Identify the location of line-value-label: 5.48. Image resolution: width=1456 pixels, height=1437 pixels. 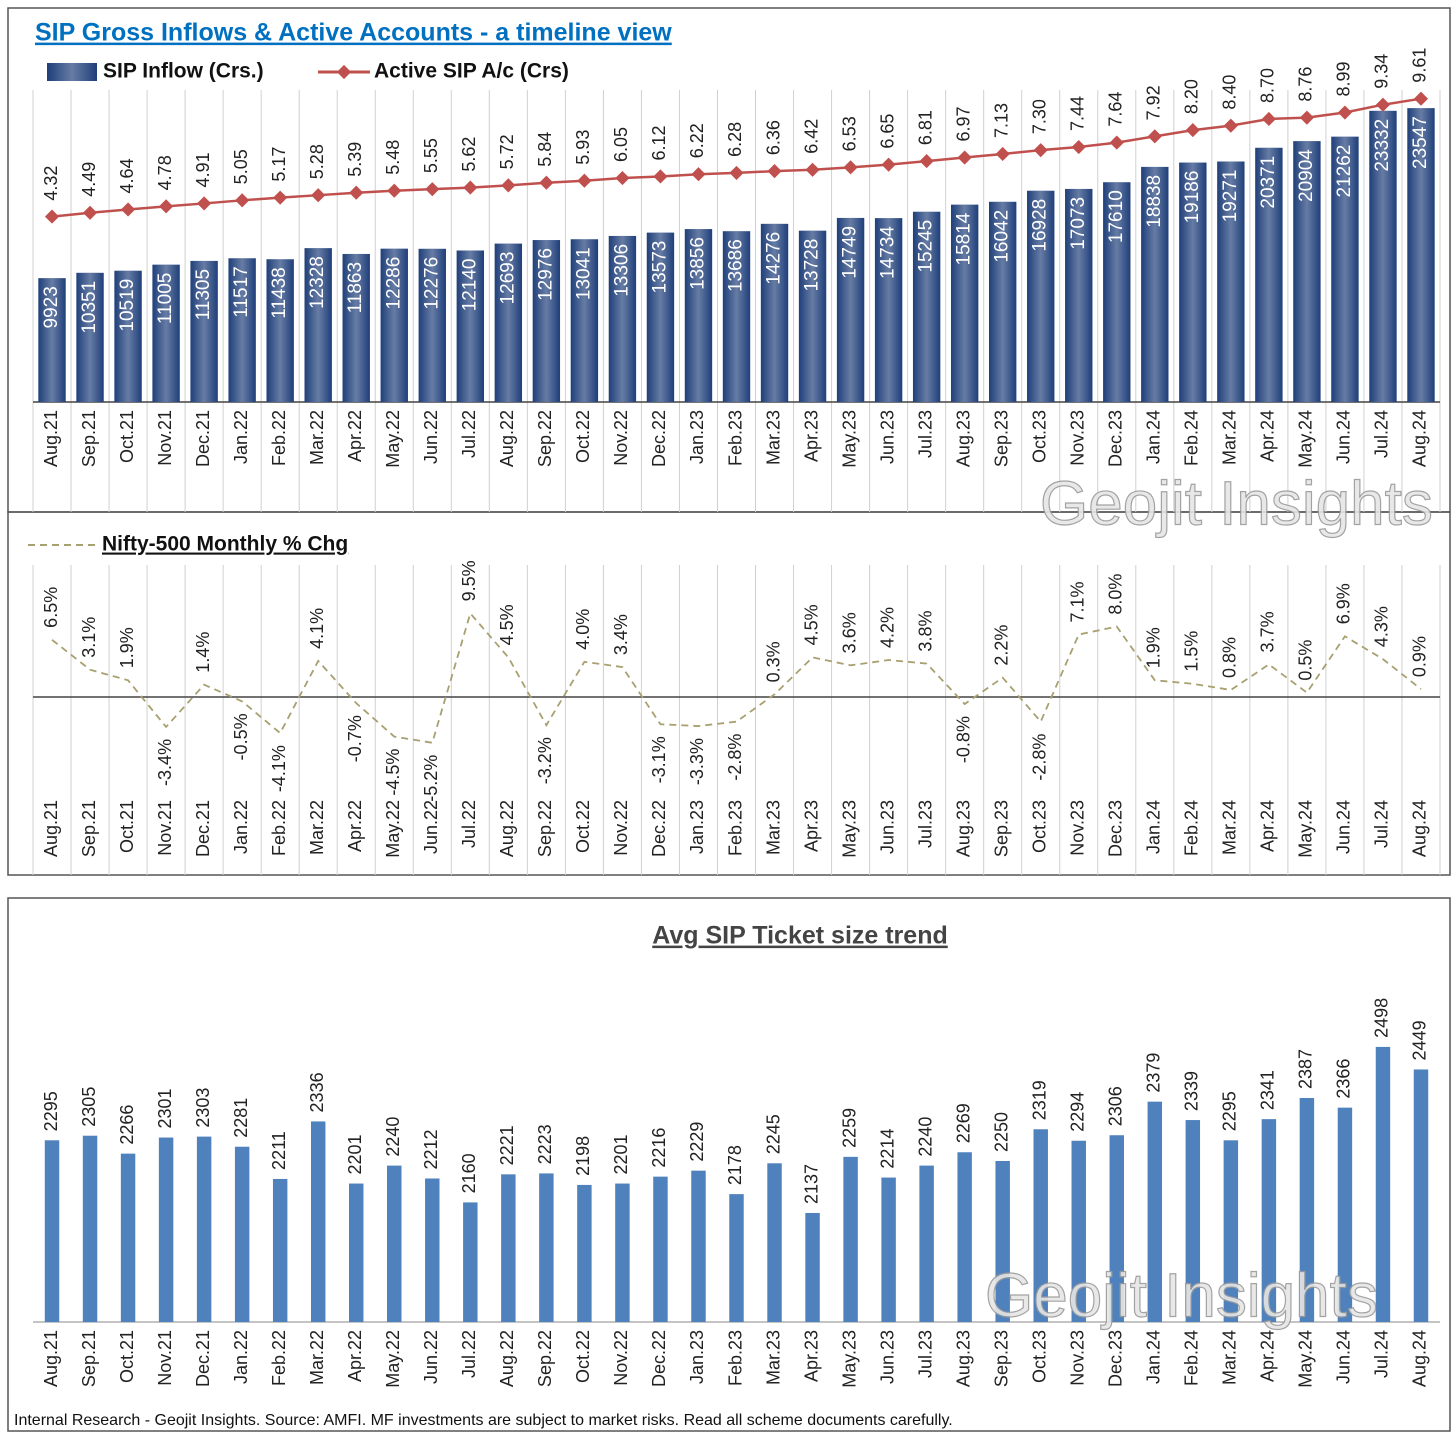
(393, 157).